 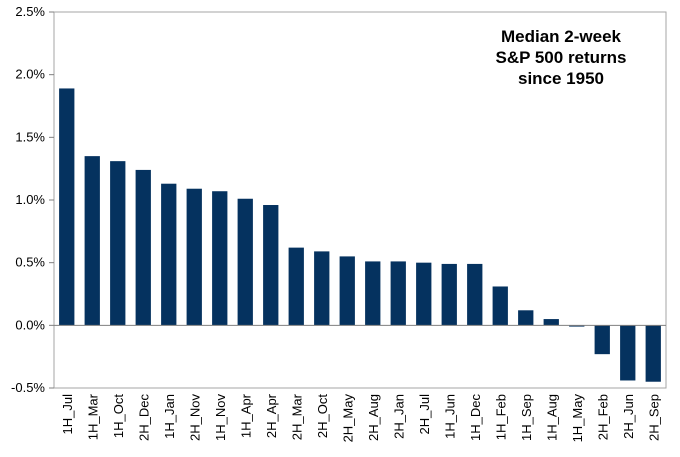 I want to click on x-tick-label: 1H_Jun, so click(x=449, y=416).